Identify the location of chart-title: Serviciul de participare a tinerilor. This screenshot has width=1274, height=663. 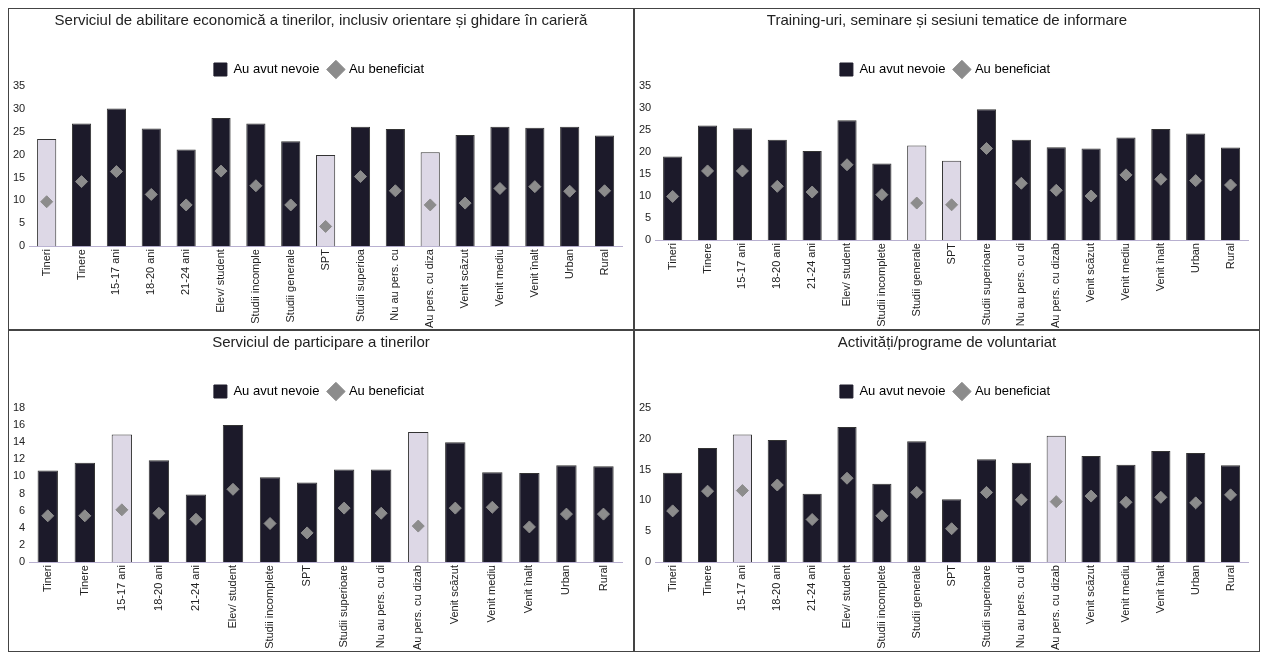
(321, 342).